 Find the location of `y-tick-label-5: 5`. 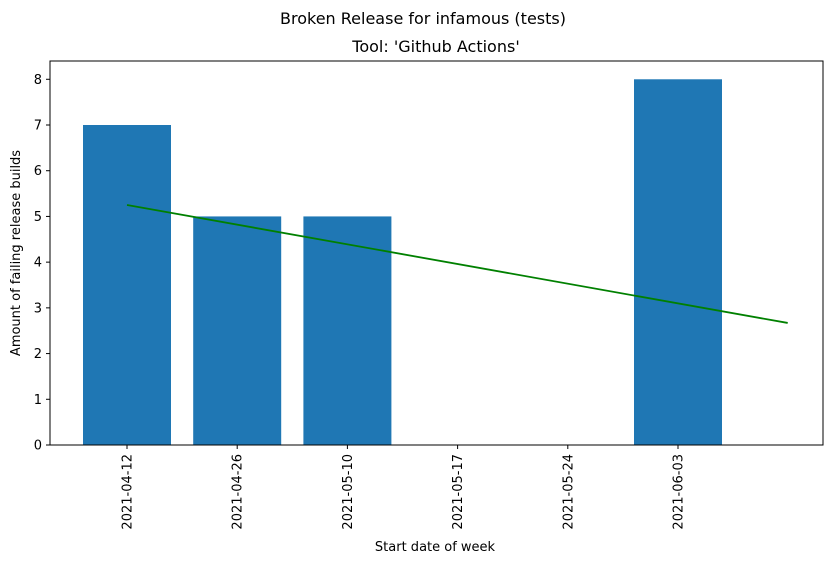

y-tick-label-5: 5 is located at coordinates (38, 217).